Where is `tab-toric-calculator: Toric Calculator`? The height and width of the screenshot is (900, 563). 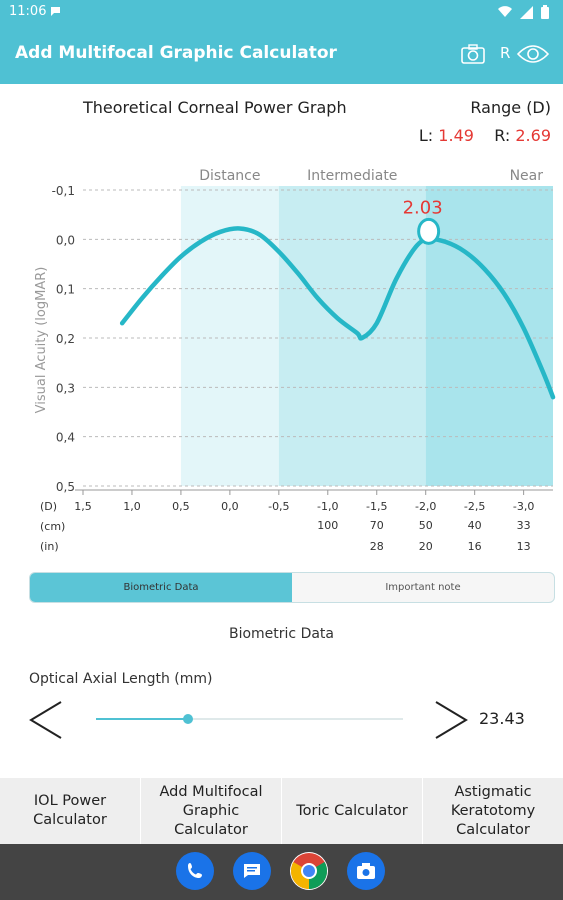
tab-toric-calculator: Toric Calculator is located at coordinates (352, 811).